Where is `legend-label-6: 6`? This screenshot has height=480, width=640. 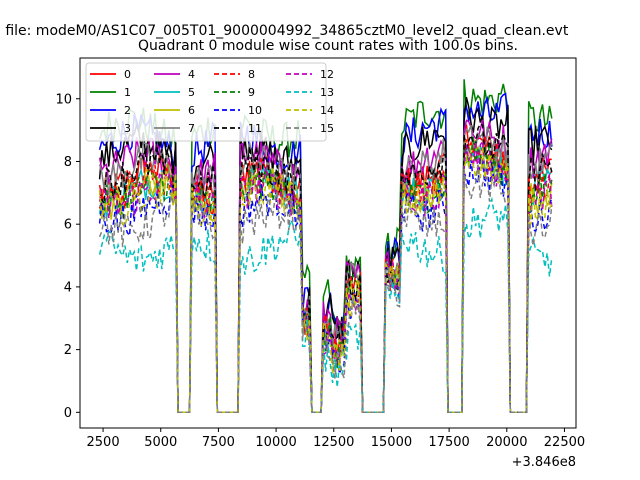
legend-label-6: 6 is located at coordinates (191, 110).